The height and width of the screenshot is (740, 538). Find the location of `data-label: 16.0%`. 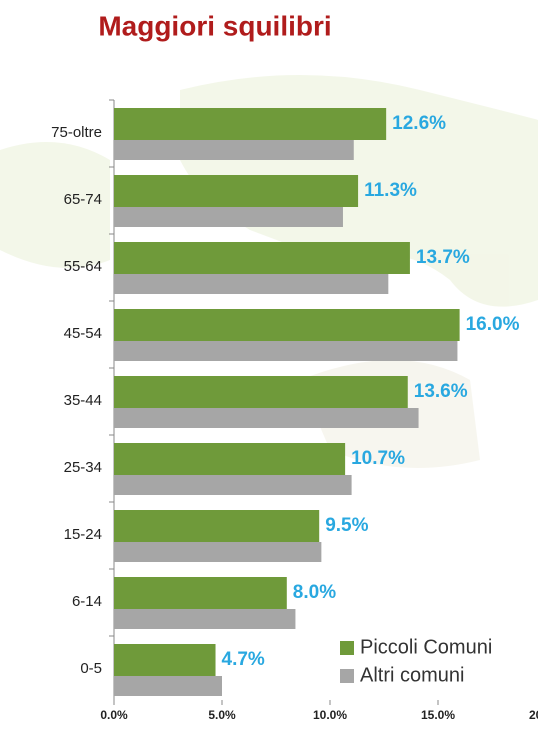

data-label: 16.0% is located at coordinates (493, 324).